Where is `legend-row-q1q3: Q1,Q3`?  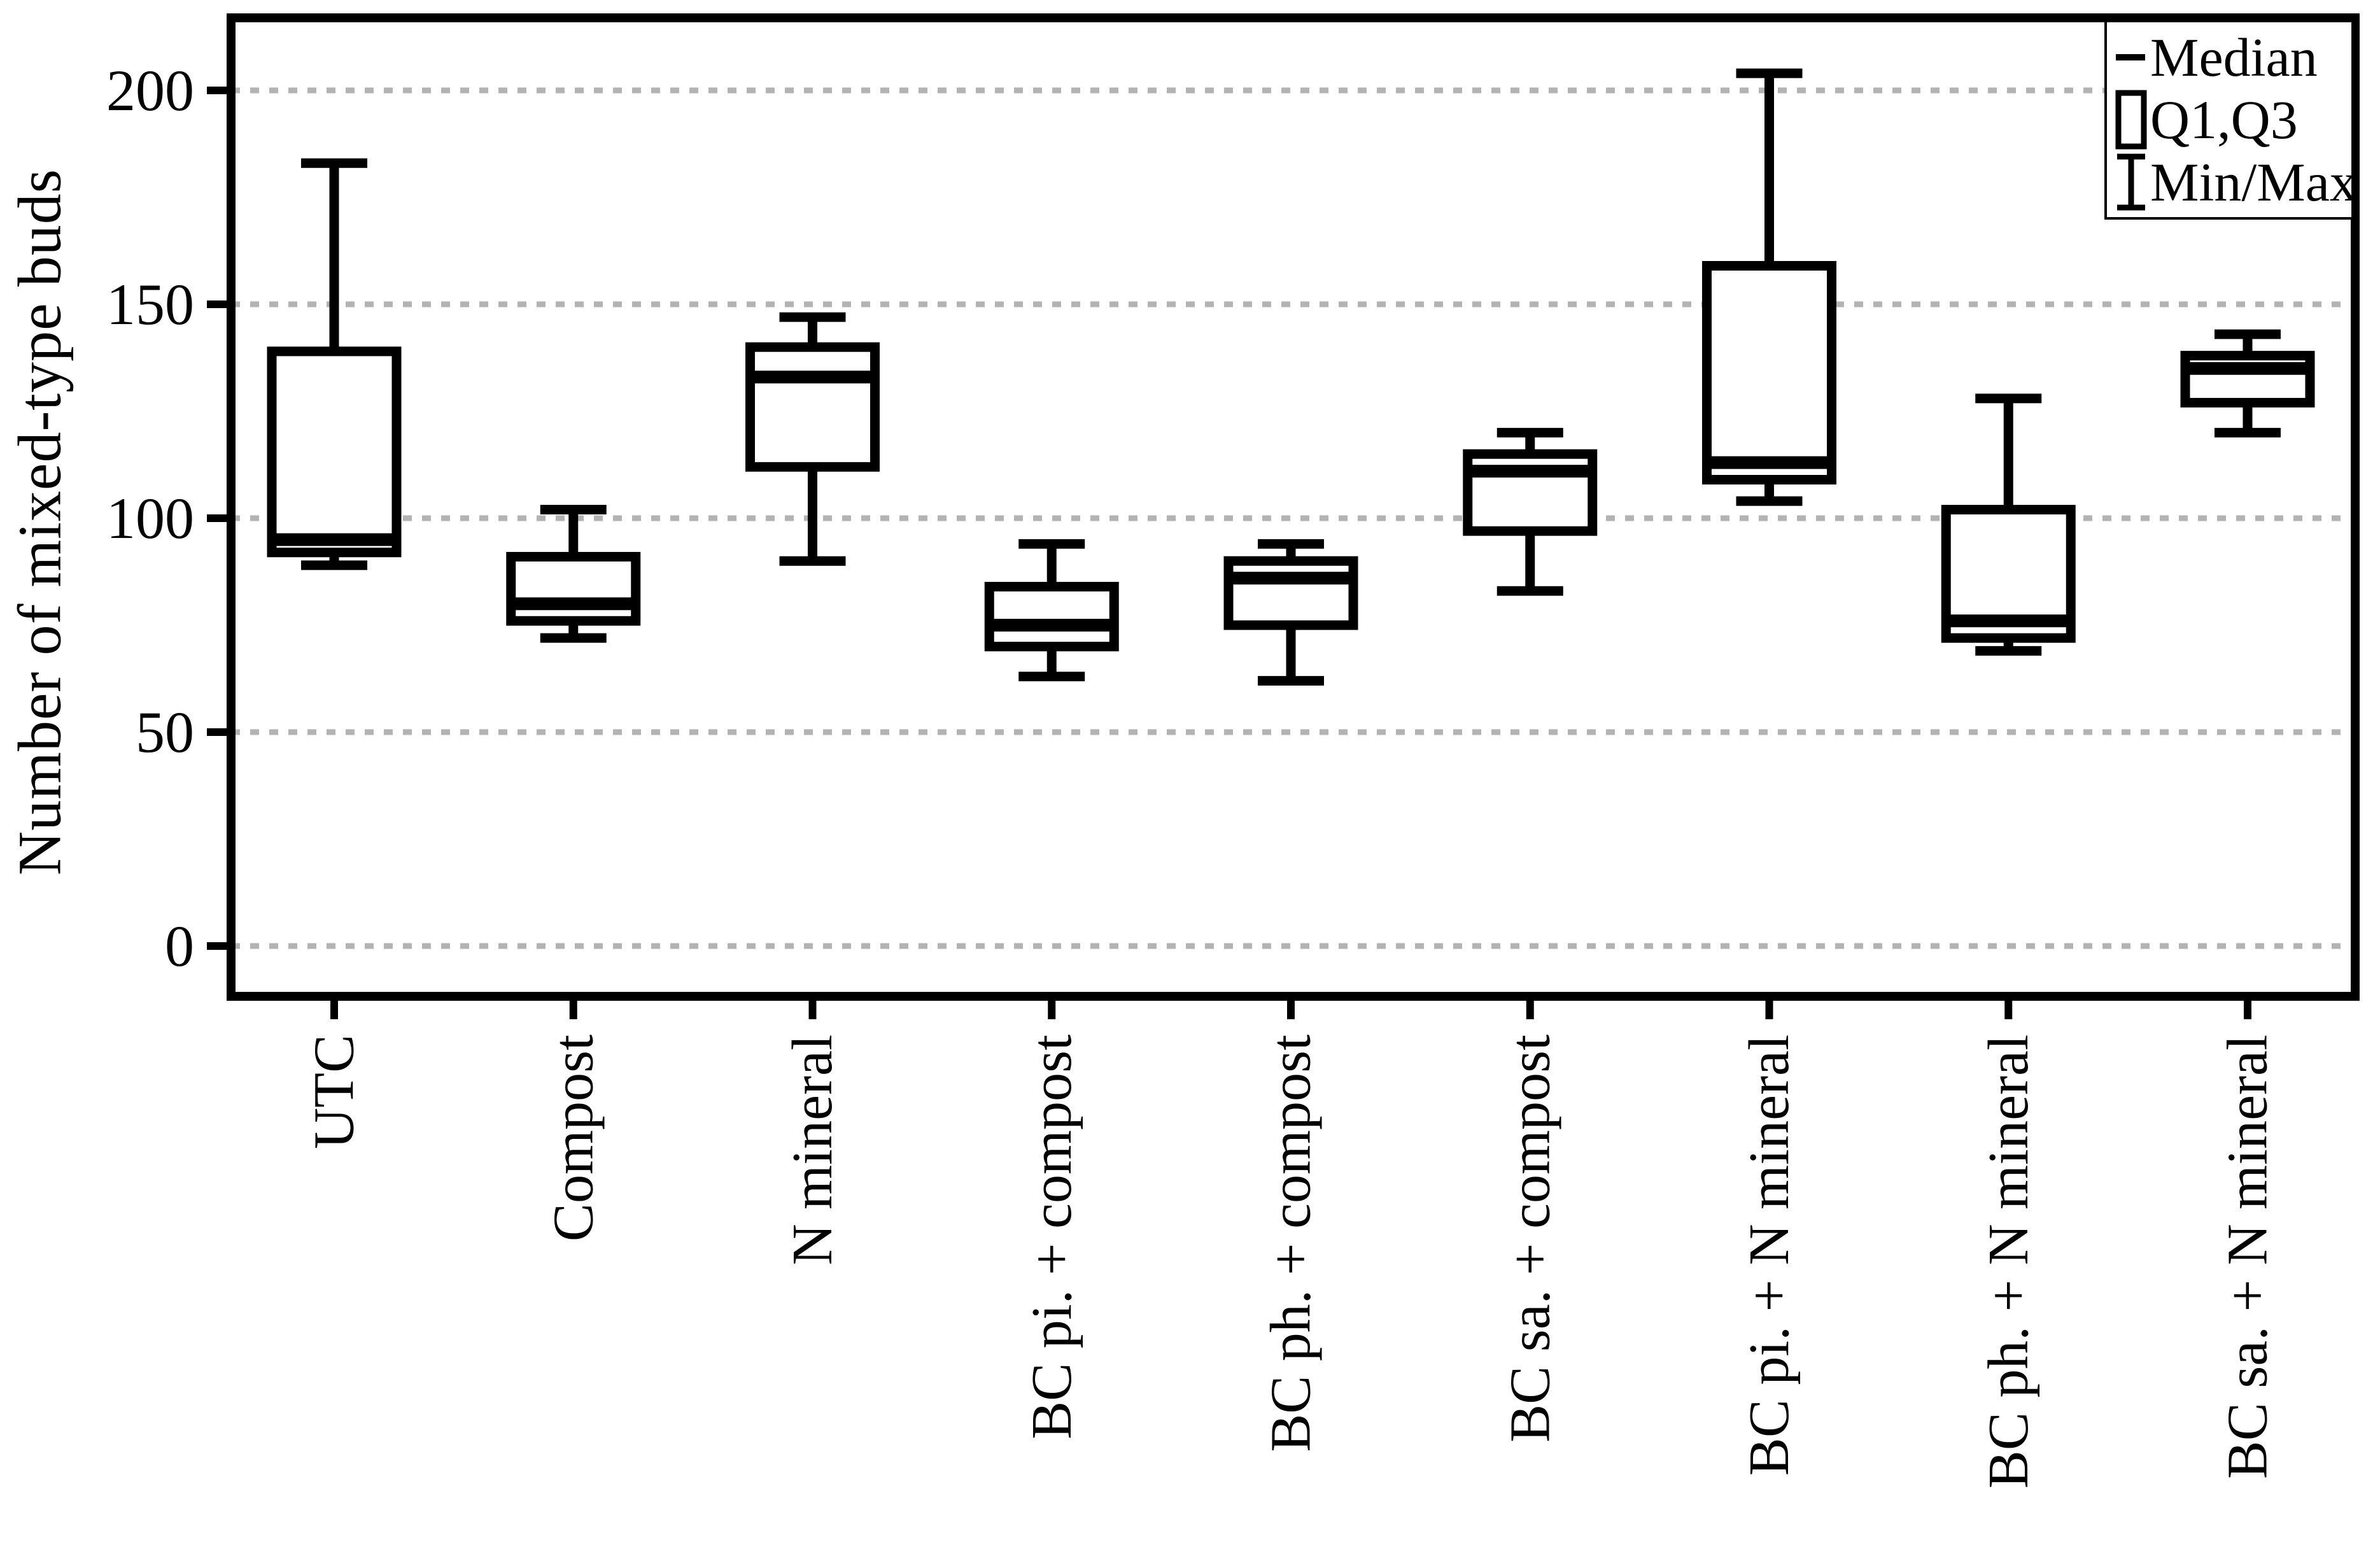 legend-row-q1q3: Q1,Q3 is located at coordinates (2232, 119).